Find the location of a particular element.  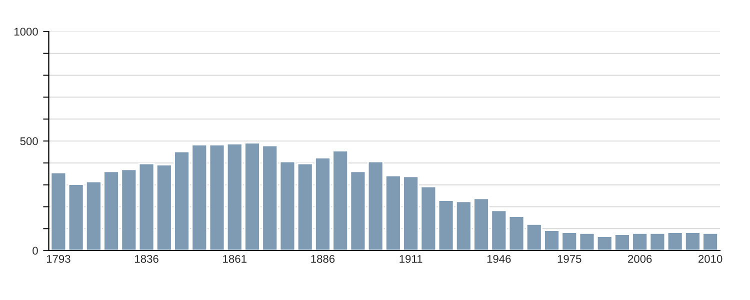

y-tick-label: 0 is located at coordinates (35, 250).